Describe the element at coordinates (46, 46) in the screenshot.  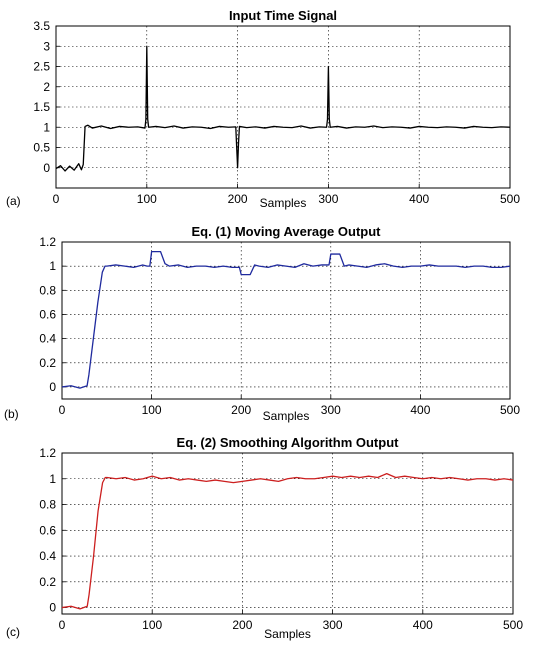
I see `y-tick-label: 3` at that location.